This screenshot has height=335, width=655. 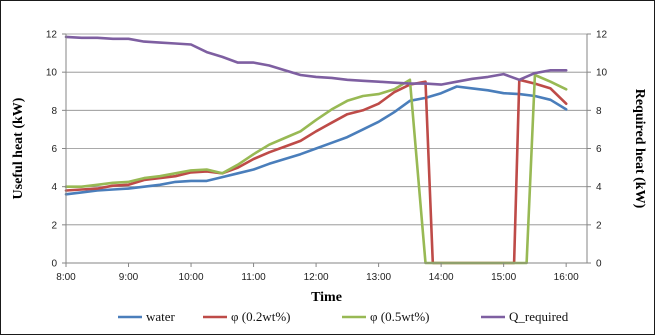 What do you see at coordinates (599, 264) in the screenshot?
I see `y-right-tick-label: 0` at bounding box center [599, 264].